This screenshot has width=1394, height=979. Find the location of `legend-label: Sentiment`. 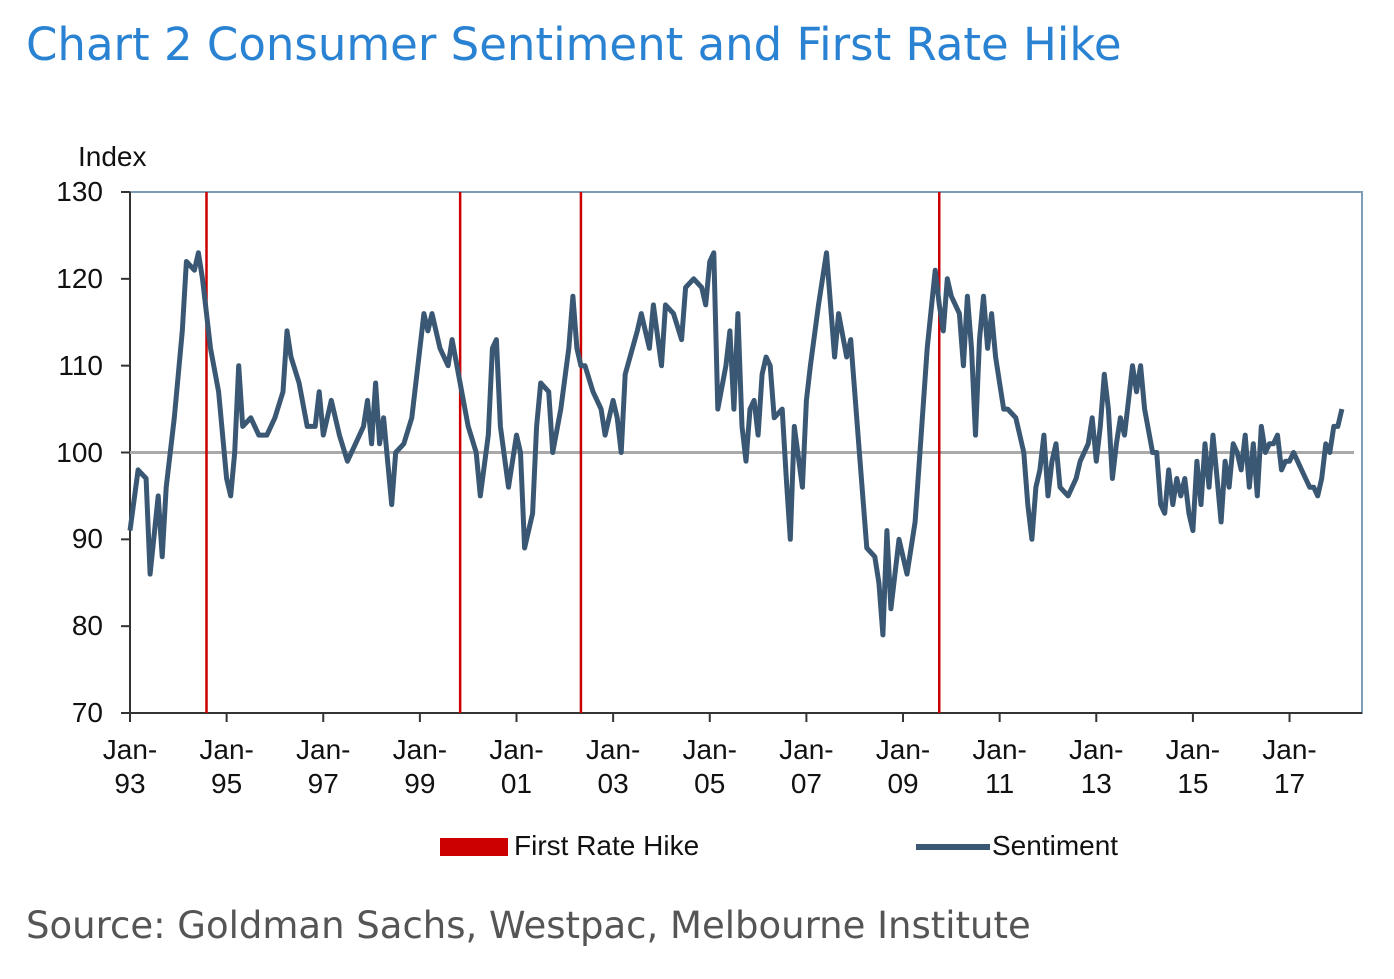

legend-label: Sentiment is located at coordinates (1055, 845).